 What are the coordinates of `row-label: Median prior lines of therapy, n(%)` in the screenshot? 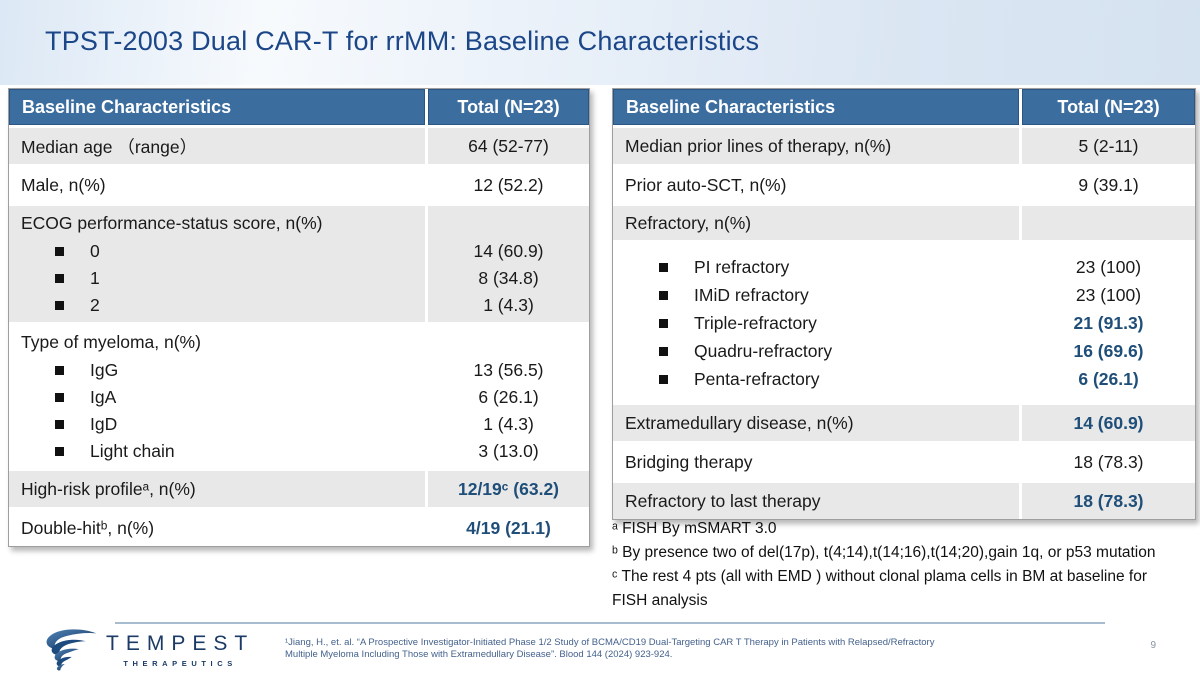 It's located at (816, 146).